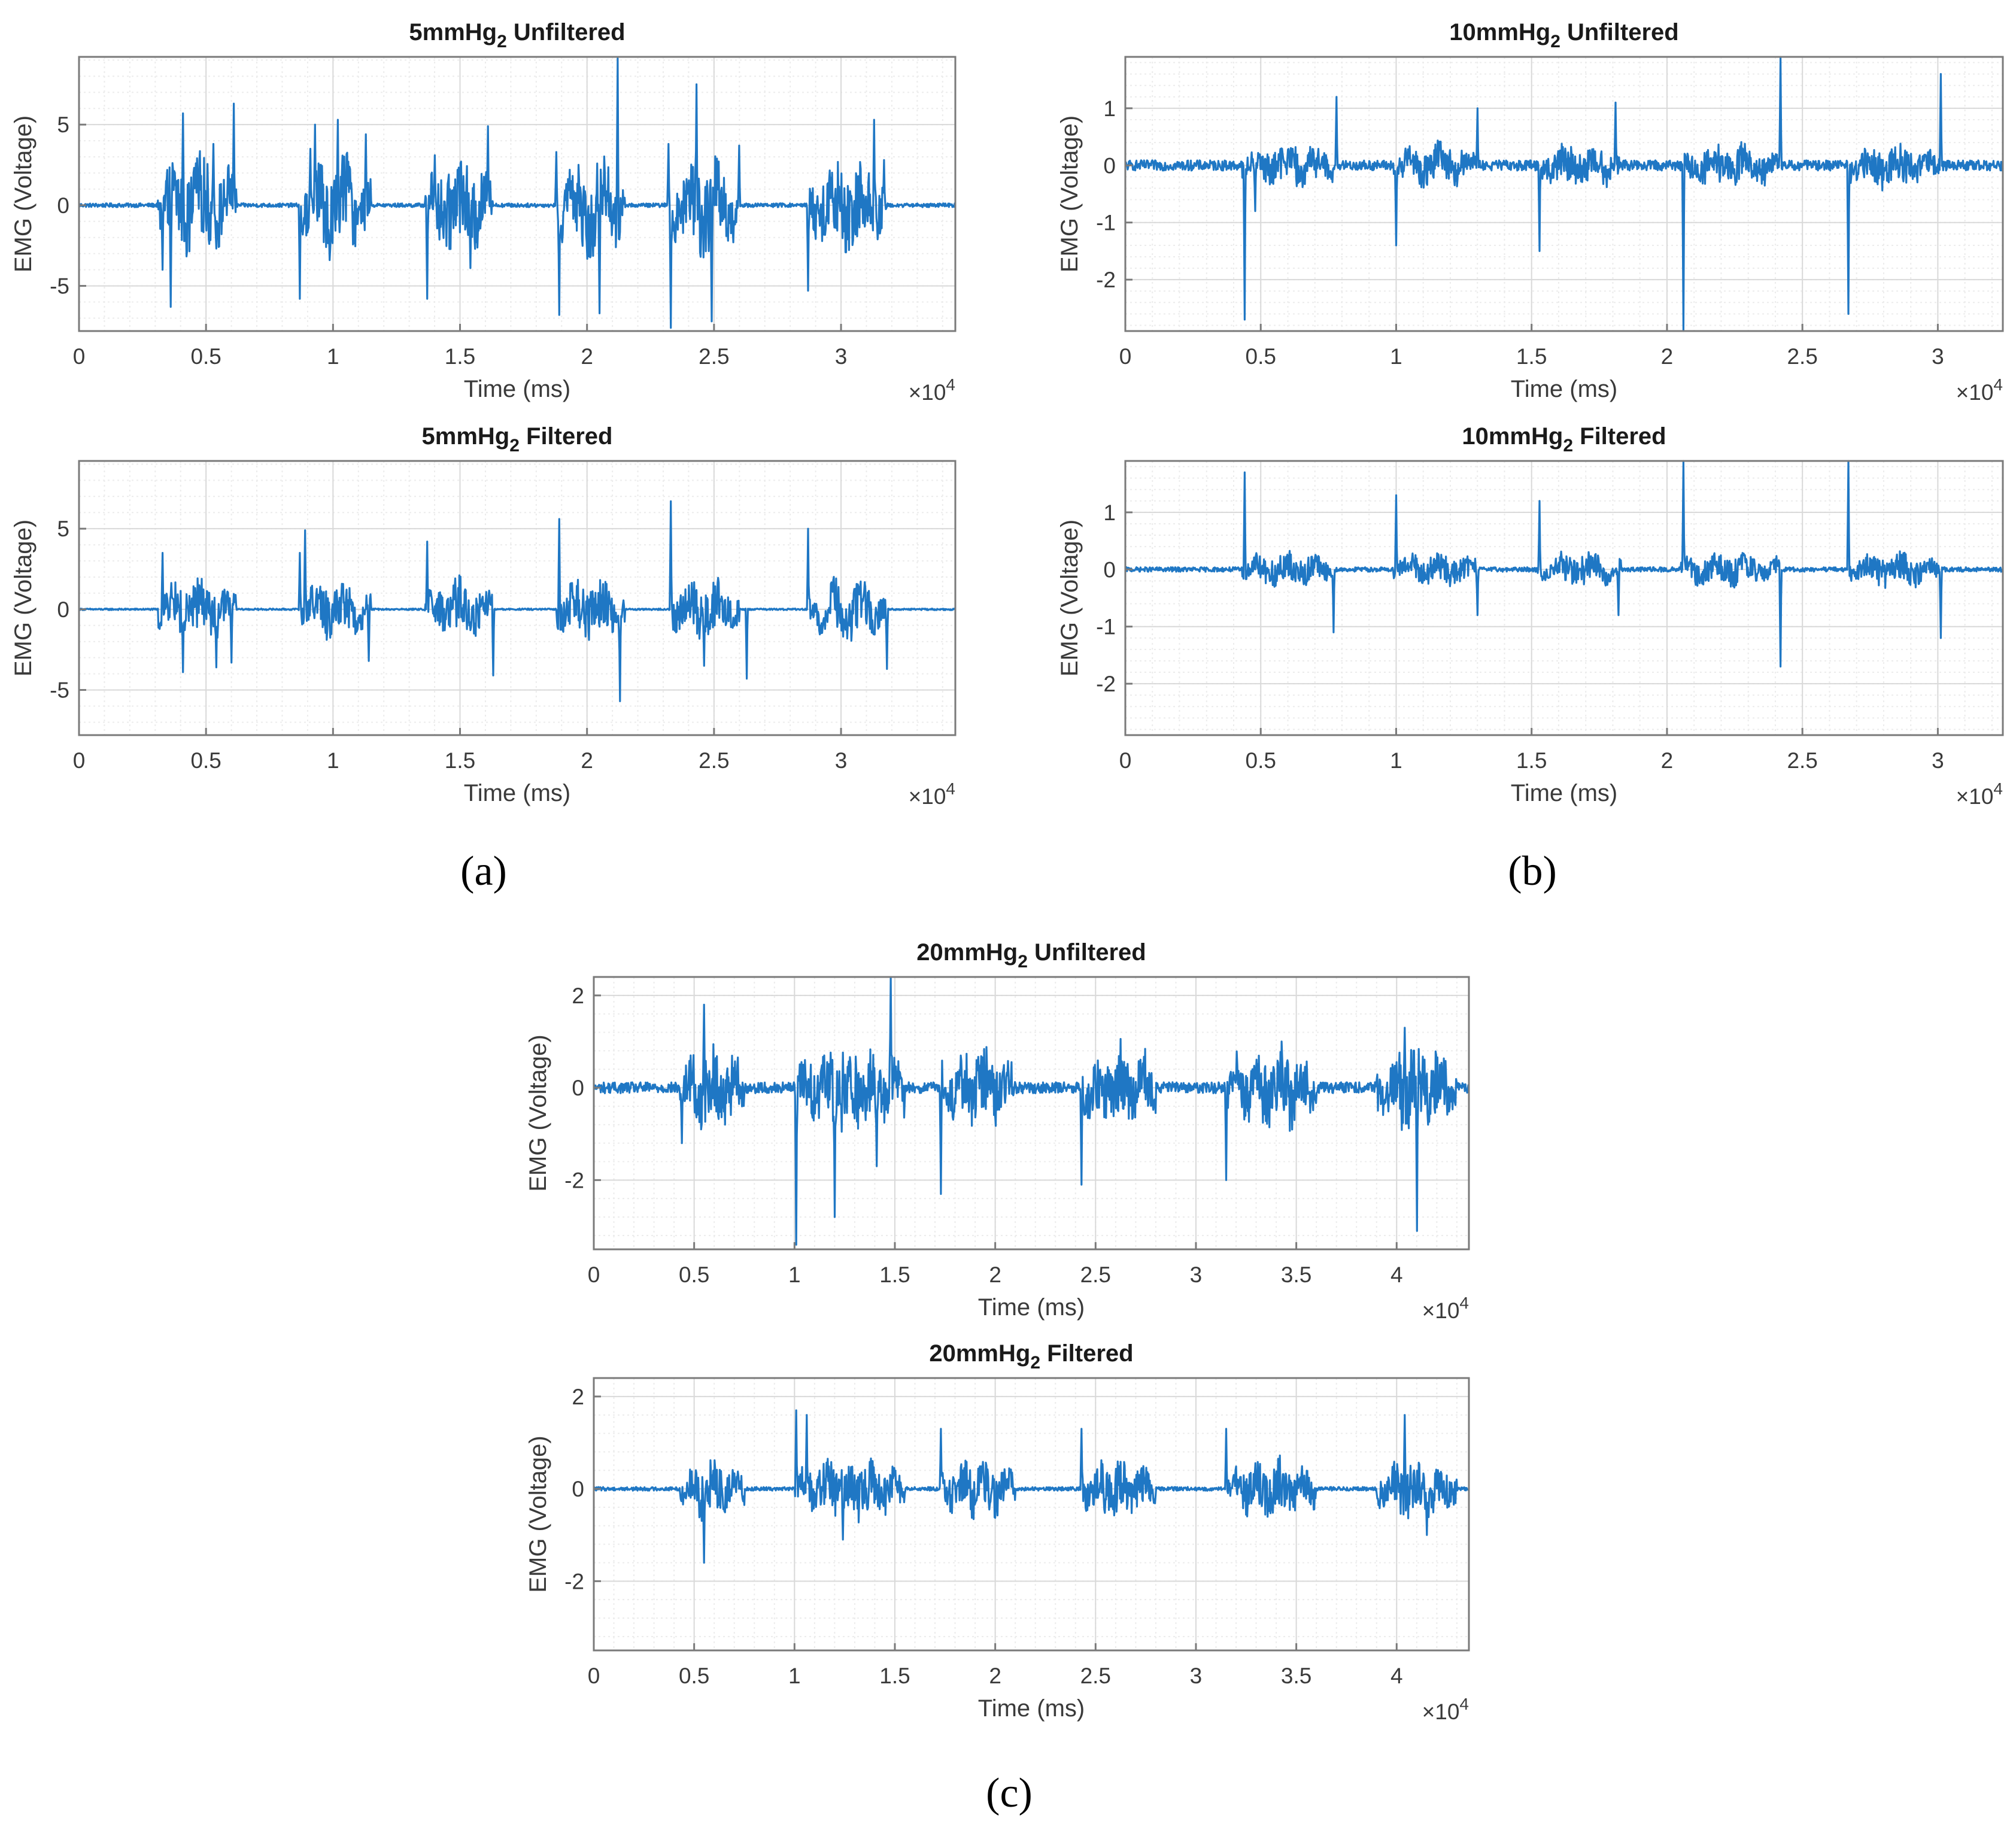 Image resolution: width=2016 pixels, height=1830 pixels. I want to click on chart-title: 20mmHg2 Filtered, so click(1031, 1357).